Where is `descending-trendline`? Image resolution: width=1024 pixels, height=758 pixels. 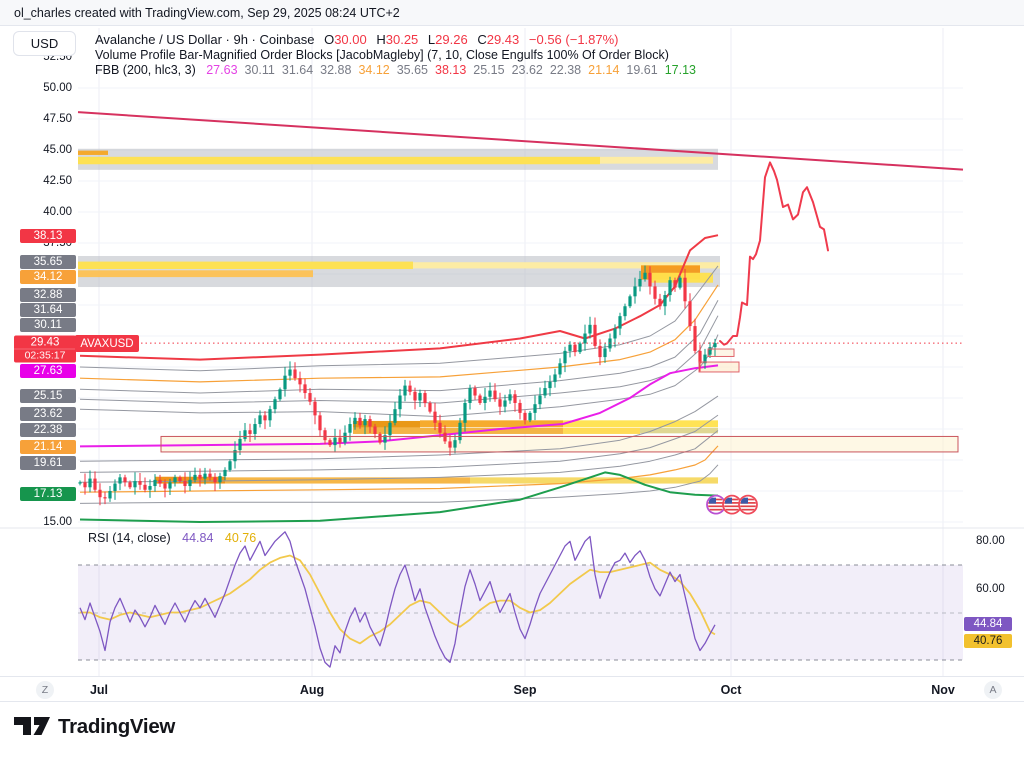
descending-trendline is located at coordinates (520, 141).